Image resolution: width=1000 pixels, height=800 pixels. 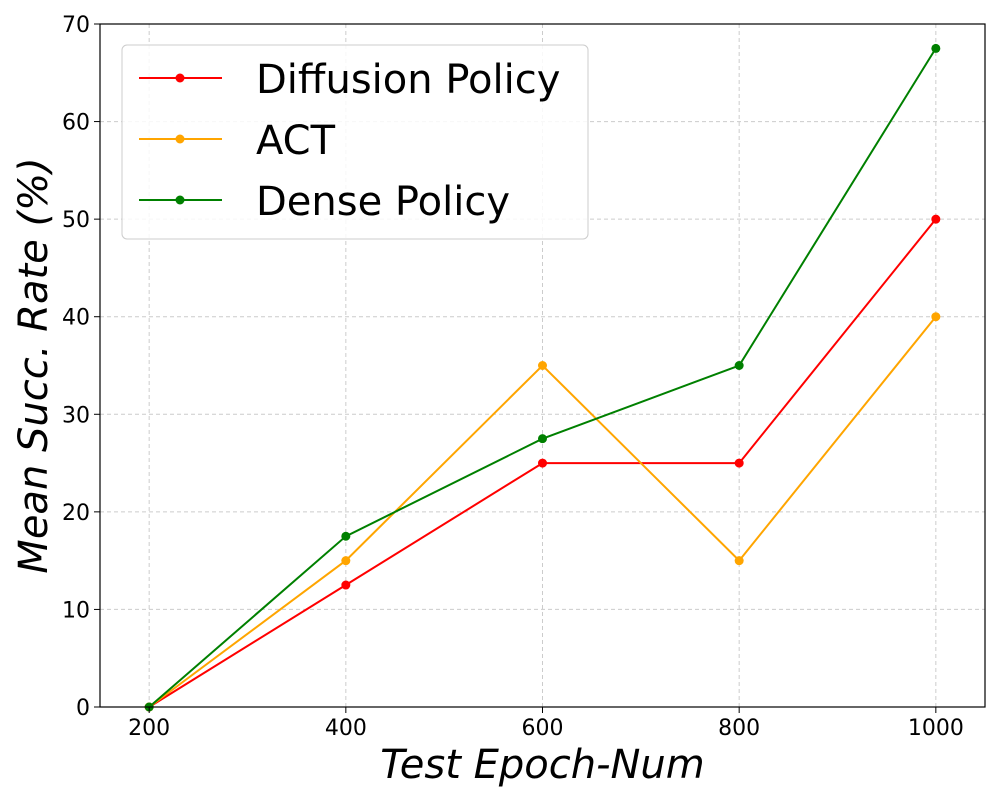 I want to click on y-tick-label: 30, so click(x=76, y=415).